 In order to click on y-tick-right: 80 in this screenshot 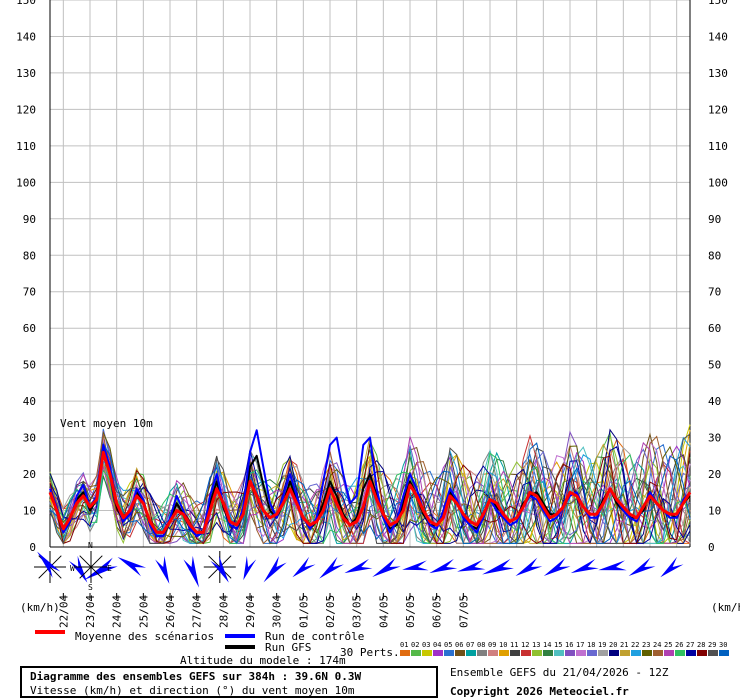, I will do `click(714, 255)`.